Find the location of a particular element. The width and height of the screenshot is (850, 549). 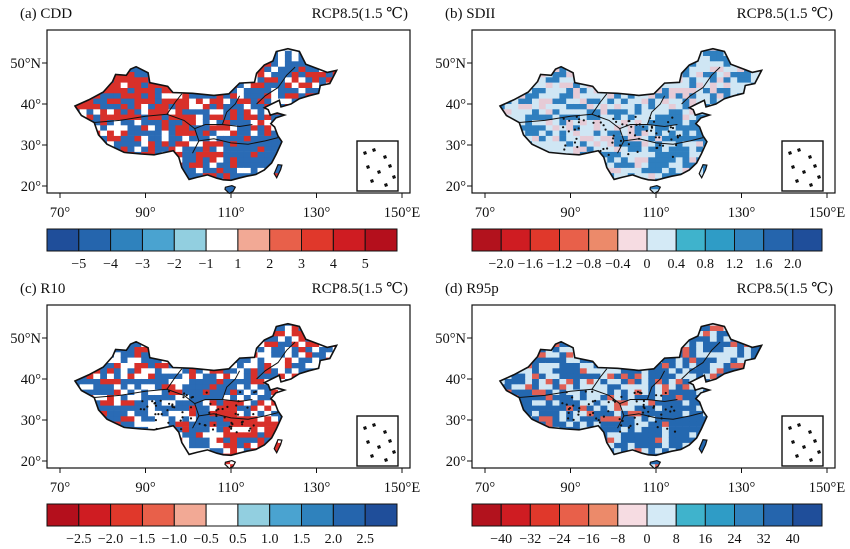

colorbar-label: 1.0 is located at coordinates (270, 539).